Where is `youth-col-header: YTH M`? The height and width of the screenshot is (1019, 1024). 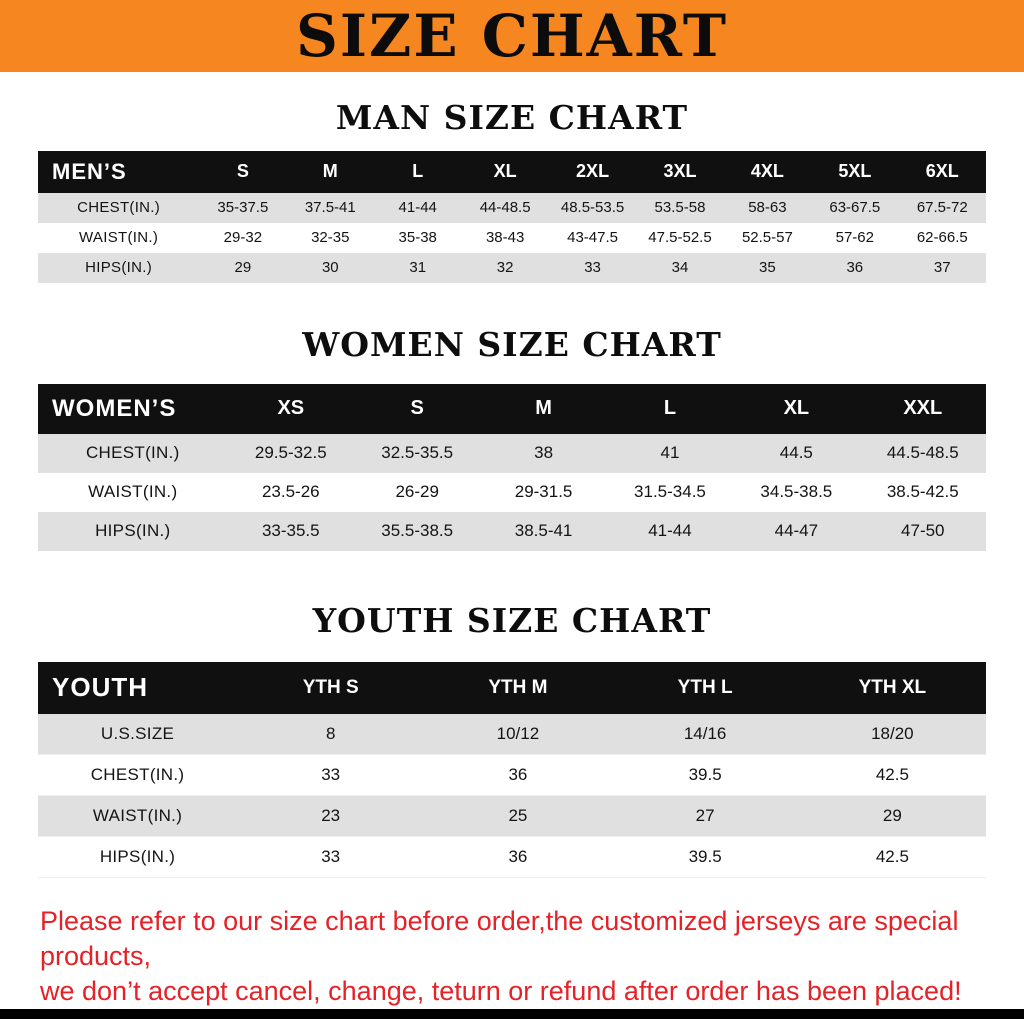 youth-col-header: YTH M is located at coordinates (518, 687).